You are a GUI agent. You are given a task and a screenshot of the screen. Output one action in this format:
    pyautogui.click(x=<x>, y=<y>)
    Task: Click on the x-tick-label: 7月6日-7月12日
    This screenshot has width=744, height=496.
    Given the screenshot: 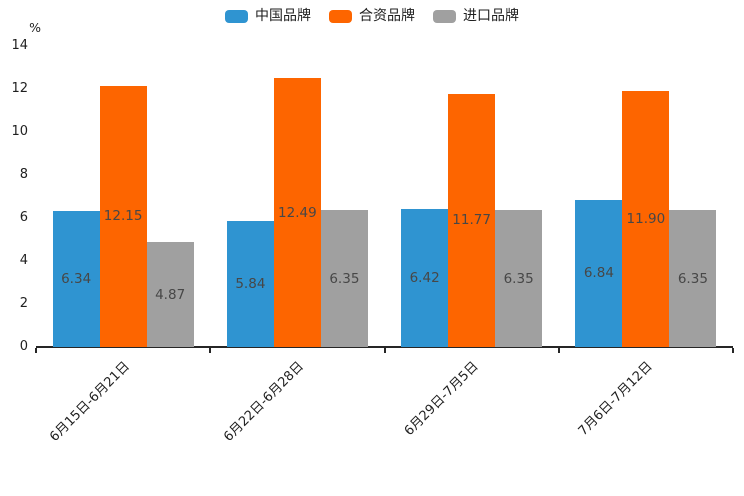 What is the action you would take?
    pyautogui.click(x=615, y=399)
    